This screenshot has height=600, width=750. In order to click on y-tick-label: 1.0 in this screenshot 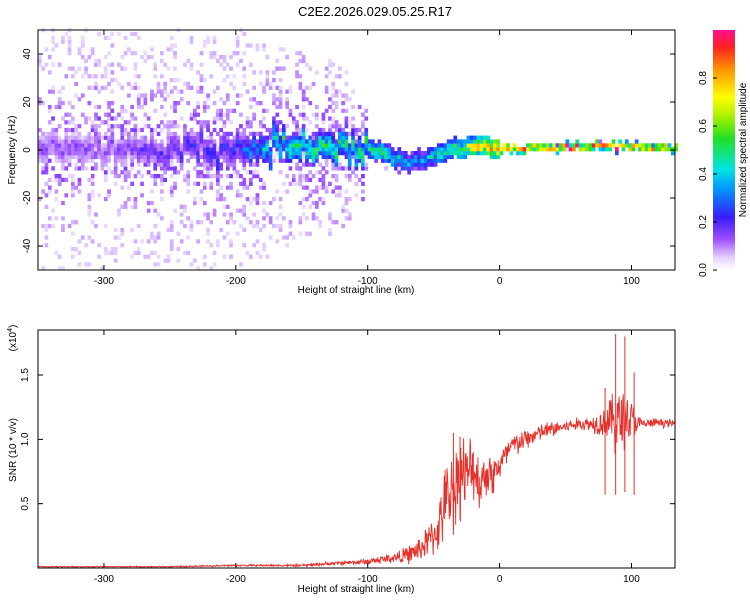, I will do `click(25, 439)`.